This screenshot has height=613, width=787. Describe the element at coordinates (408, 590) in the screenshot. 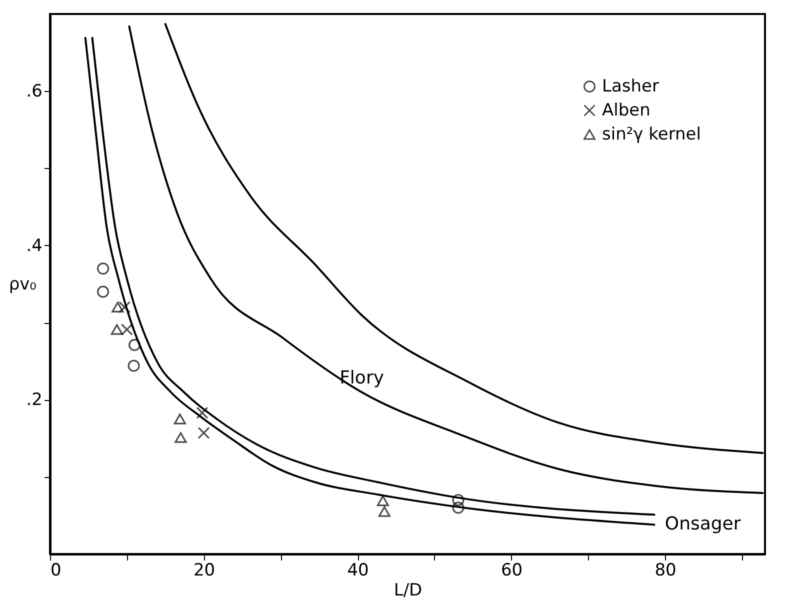

I see `x-axis-title: L/D` at that location.